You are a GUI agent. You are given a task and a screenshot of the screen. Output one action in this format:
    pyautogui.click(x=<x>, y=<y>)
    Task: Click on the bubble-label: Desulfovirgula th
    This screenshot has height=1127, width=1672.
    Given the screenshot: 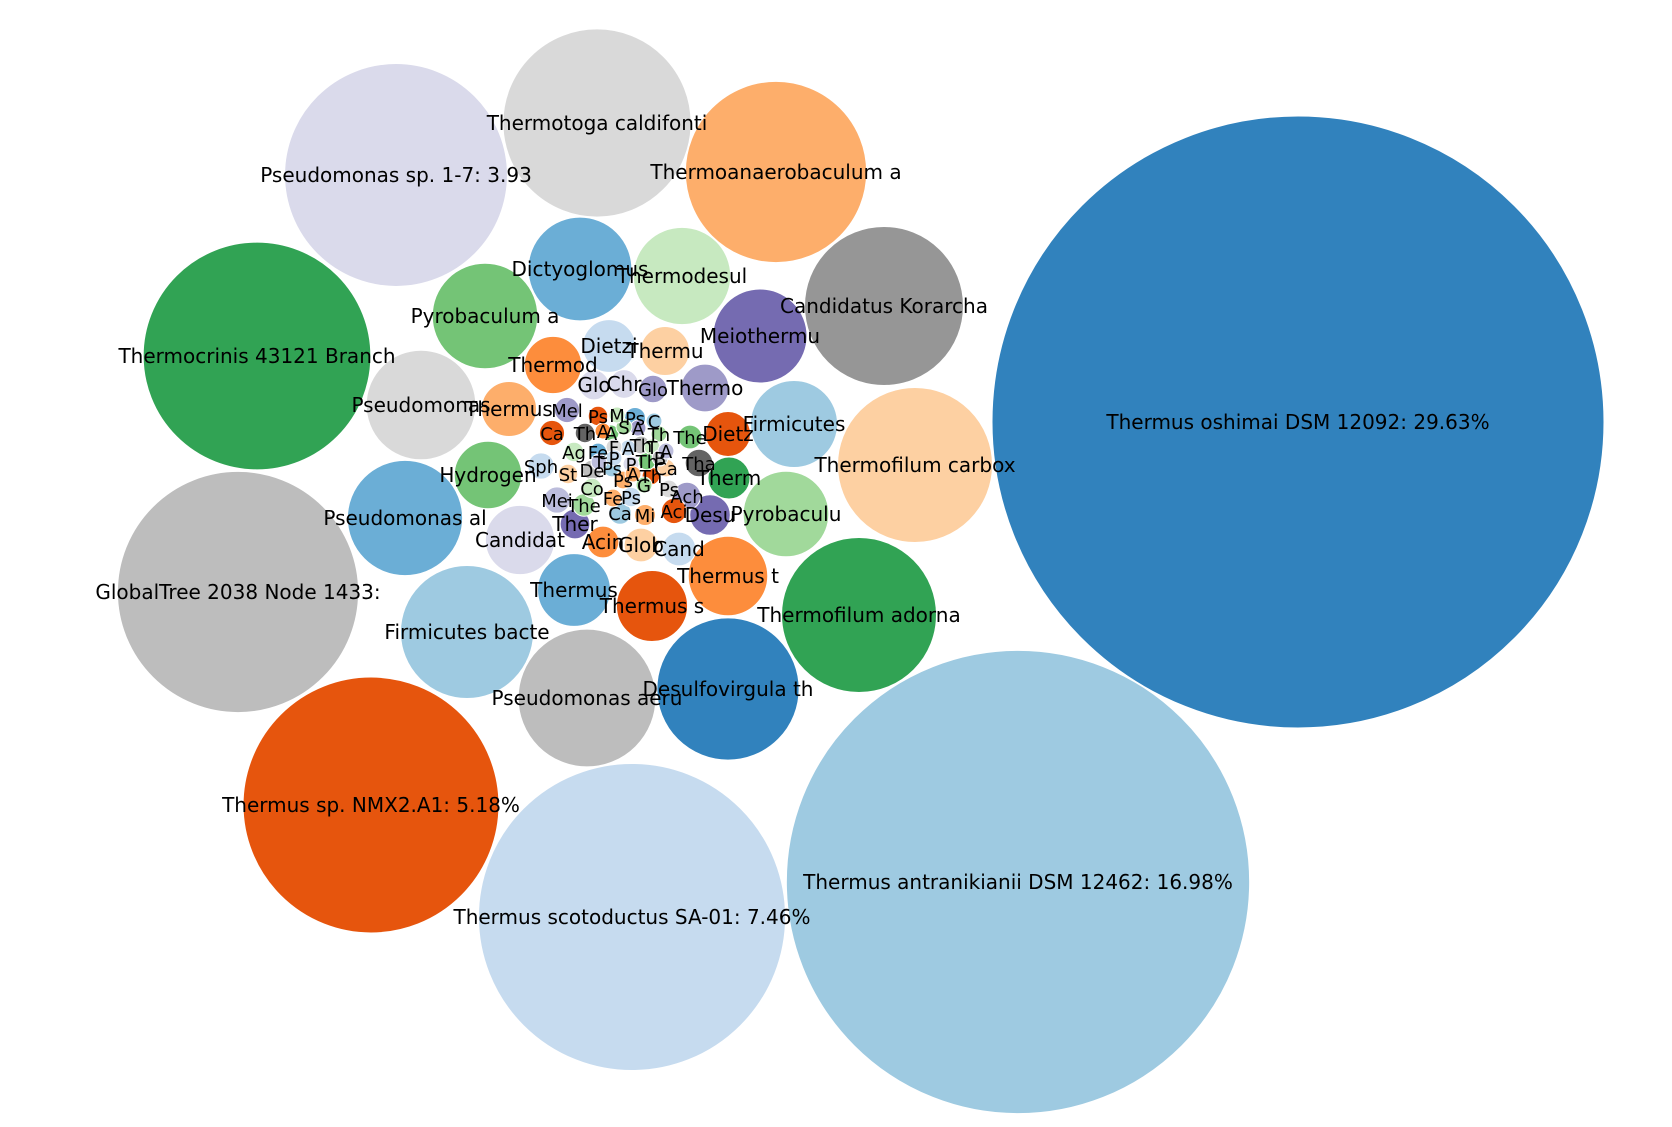 What is the action you would take?
    pyautogui.click(x=728, y=689)
    